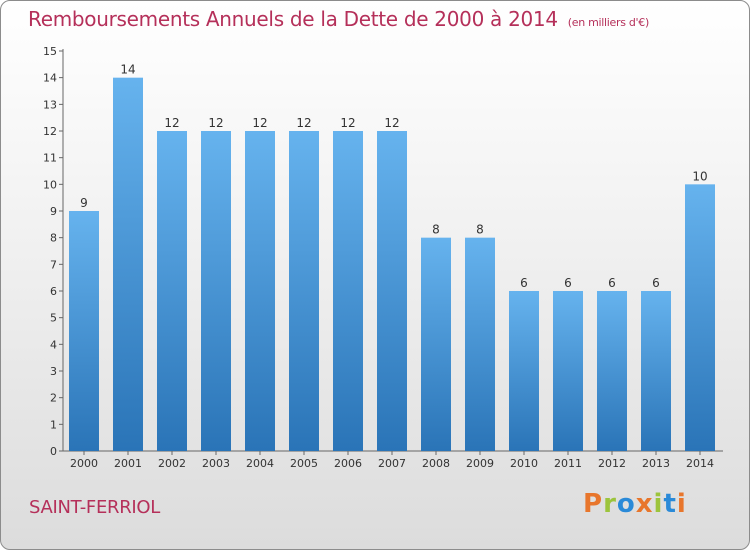 The image size is (750, 550). I want to click on y-tick-label: 11, so click(50, 158).